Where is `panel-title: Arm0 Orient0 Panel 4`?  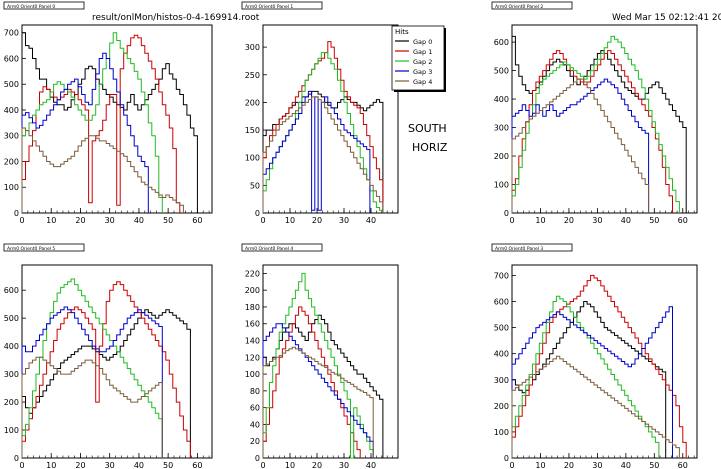
panel-title: Arm0 Orient0 Panel 4 is located at coordinates (269, 249).